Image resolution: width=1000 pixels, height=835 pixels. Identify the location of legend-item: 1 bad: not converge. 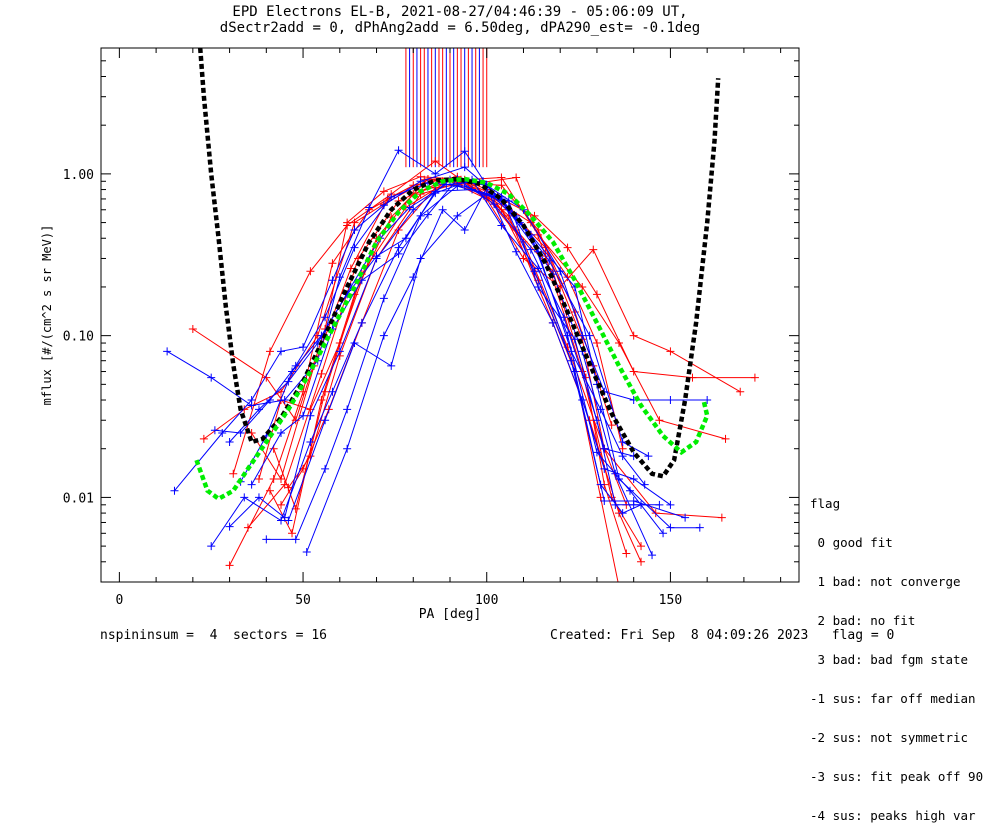
(885, 581).